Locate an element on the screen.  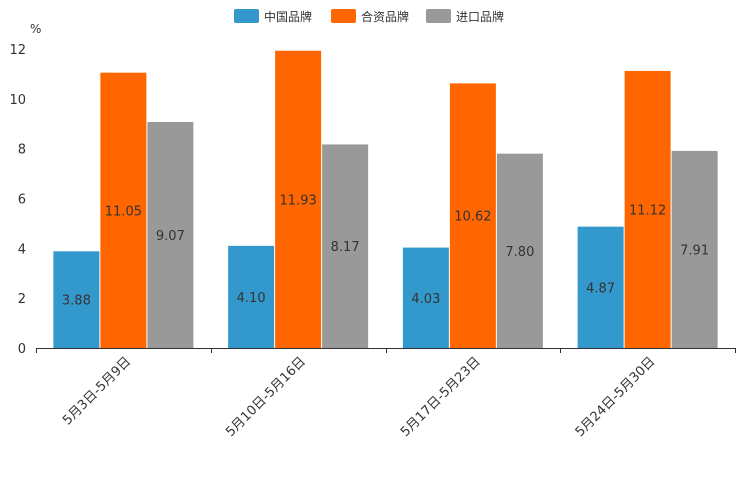
legend-label-2: 合资品牌 is located at coordinates (385, 16).